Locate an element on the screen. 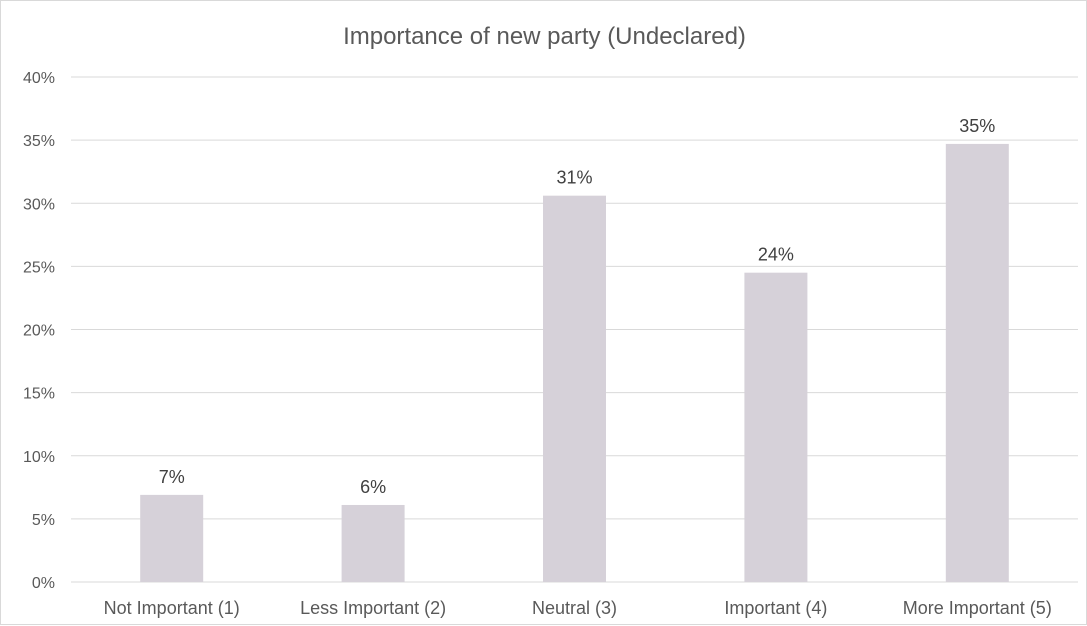 This screenshot has height=626, width=1087. x-tick-label: Less Important (2) is located at coordinates (373, 608).